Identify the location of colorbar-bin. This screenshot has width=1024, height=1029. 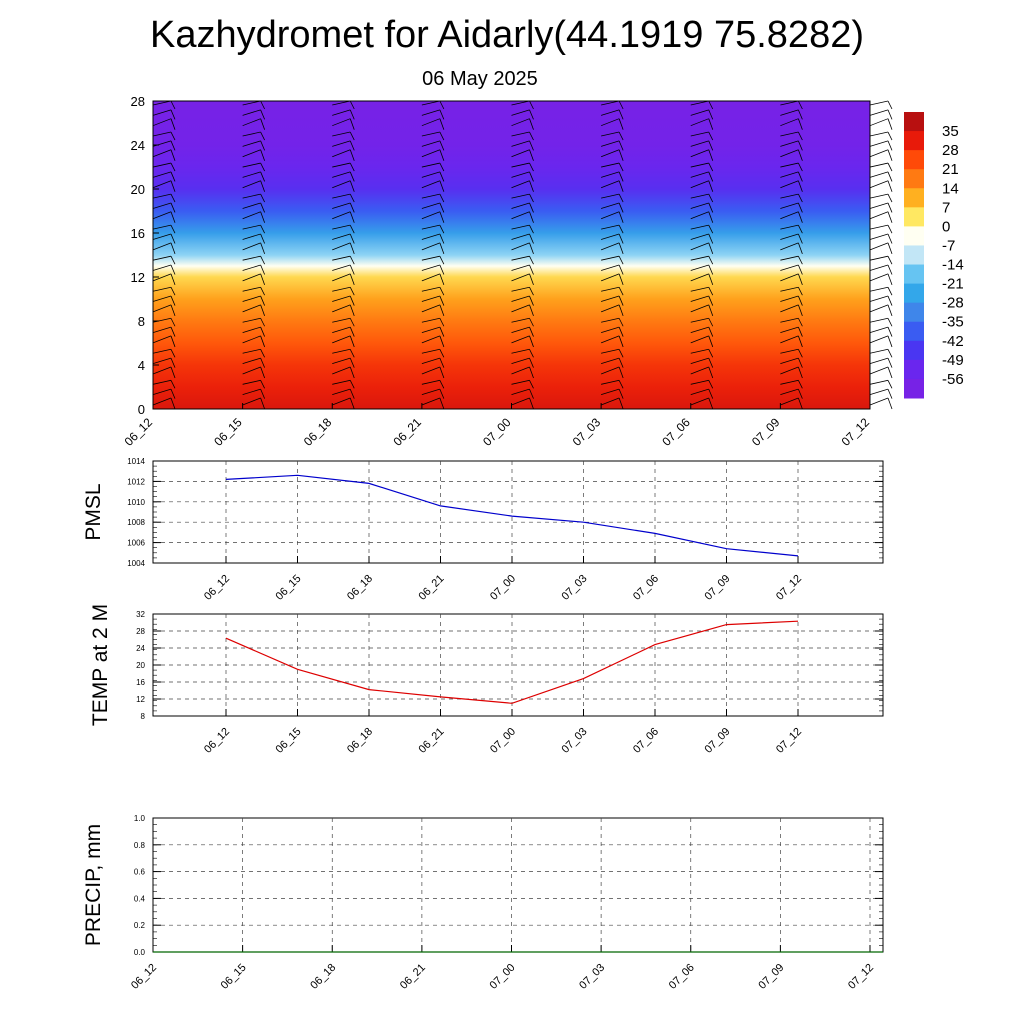
(914, 293).